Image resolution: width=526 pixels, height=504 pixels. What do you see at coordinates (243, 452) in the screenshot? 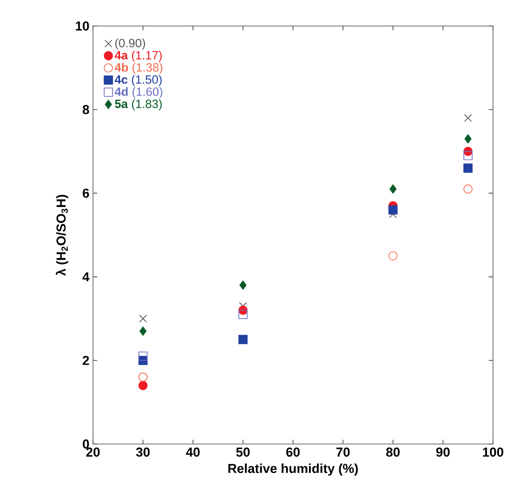
I see `x-tick-label: 50` at bounding box center [243, 452].